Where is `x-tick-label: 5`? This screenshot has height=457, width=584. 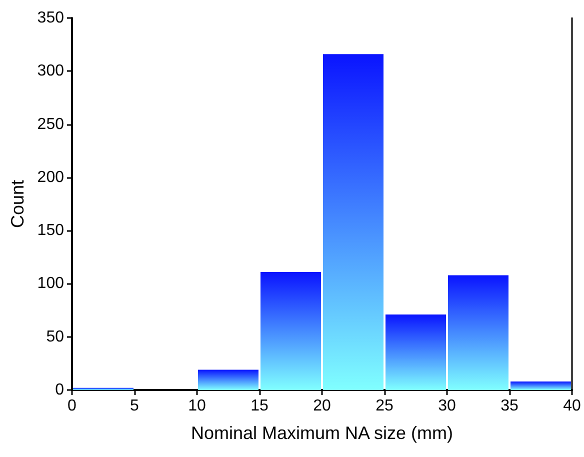 x-tick-label: 5 is located at coordinates (135, 406).